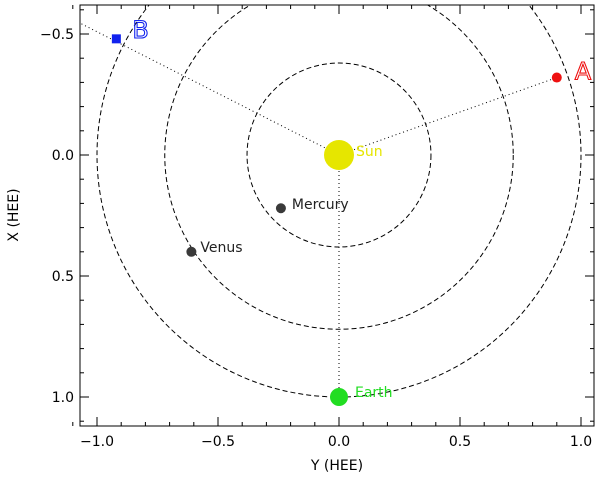  Describe the element at coordinates (339, 442) in the screenshot. I see `x-tick-label: 0.0` at that location.